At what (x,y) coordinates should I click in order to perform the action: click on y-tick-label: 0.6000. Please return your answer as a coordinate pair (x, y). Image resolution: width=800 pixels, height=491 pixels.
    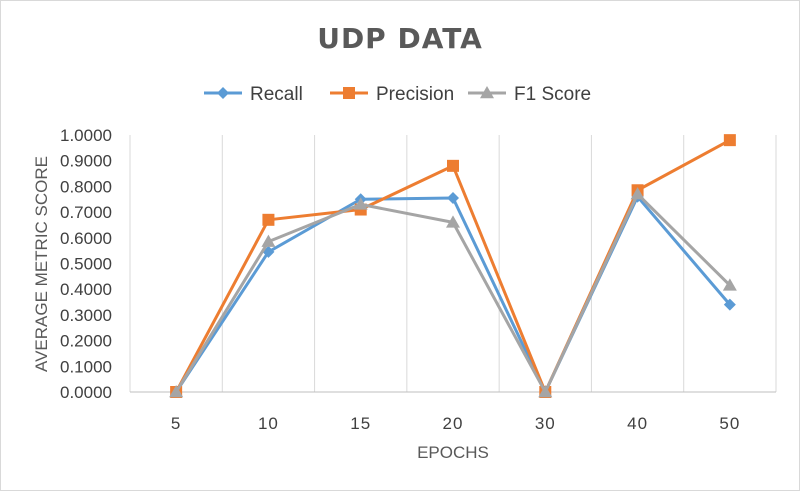
    Looking at the image, I should click on (86, 238).